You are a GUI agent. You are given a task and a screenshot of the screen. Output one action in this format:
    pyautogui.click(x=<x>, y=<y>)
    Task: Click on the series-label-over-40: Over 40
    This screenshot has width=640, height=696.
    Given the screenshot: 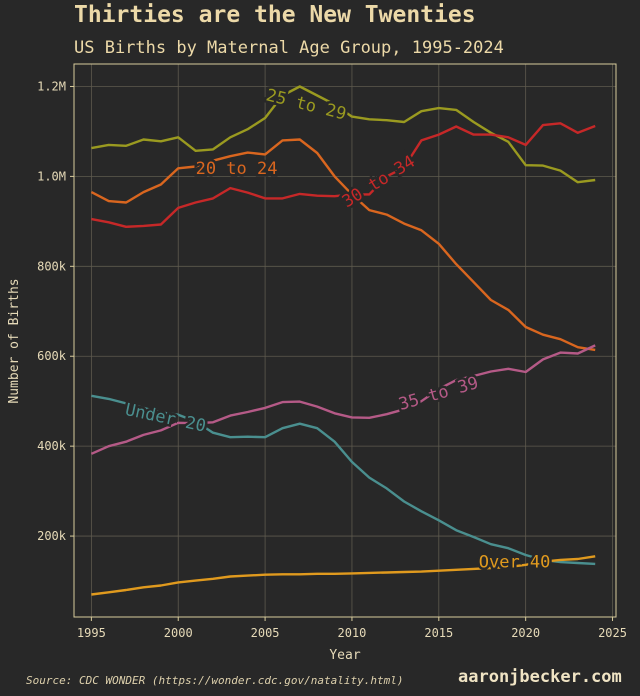 What is the action you would take?
    pyautogui.click(x=515, y=563)
    